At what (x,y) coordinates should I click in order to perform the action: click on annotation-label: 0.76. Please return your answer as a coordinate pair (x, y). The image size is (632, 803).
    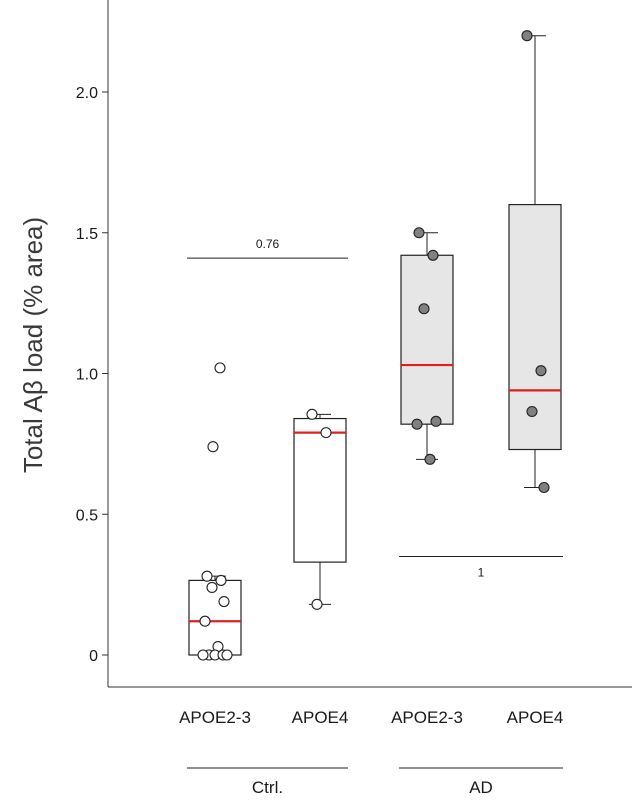
    Looking at the image, I should click on (268, 244).